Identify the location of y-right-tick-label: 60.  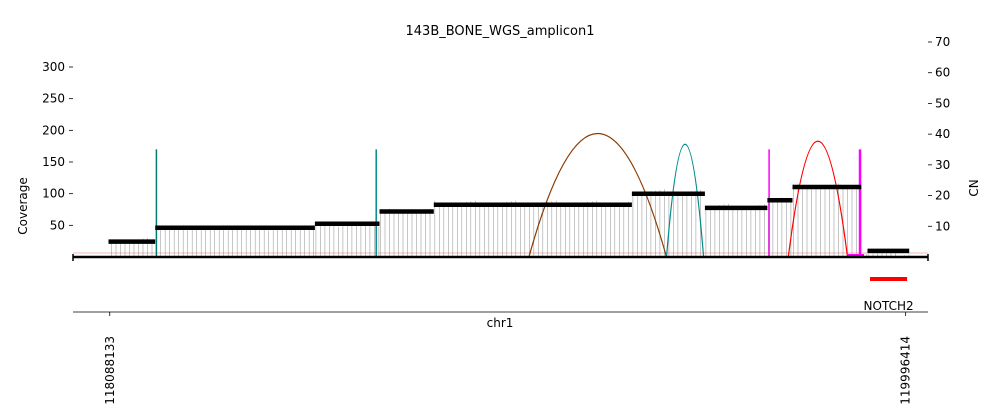
(942, 73).